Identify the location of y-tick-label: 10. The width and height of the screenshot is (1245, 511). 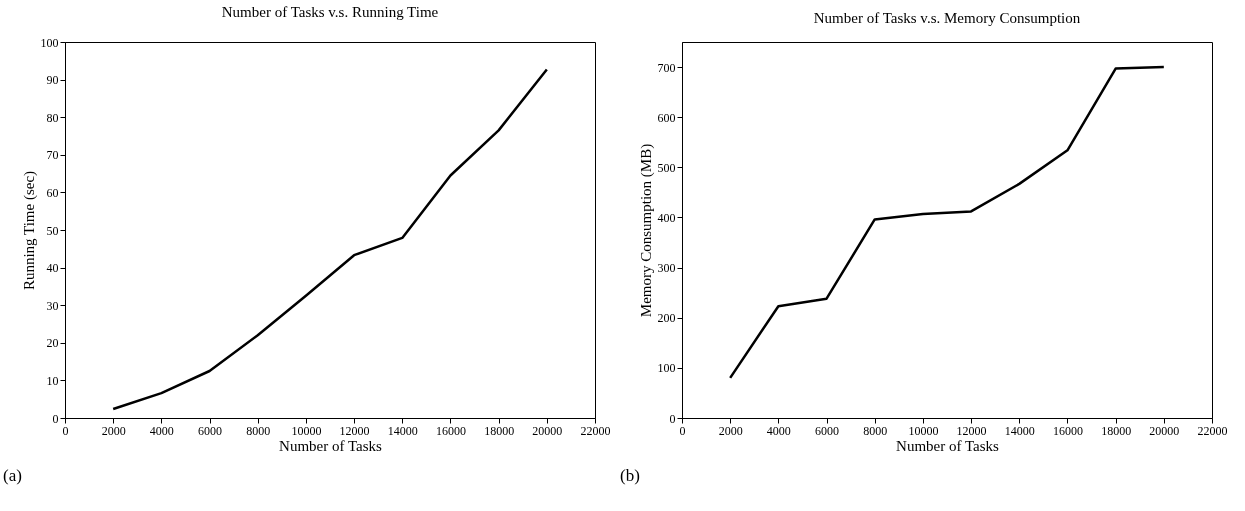
(52, 380).